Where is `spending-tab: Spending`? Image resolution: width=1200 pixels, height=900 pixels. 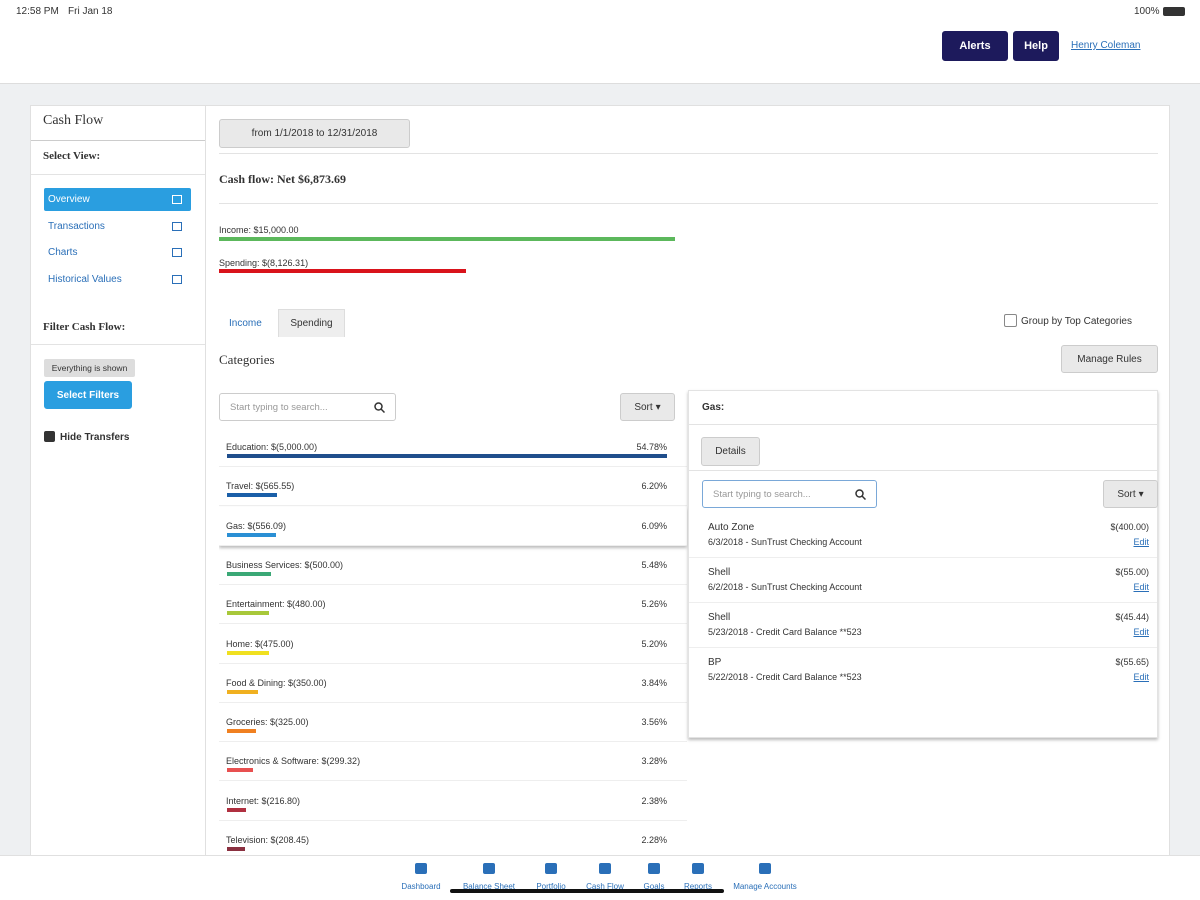 spending-tab: Spending is located at coordinates (311, 323).